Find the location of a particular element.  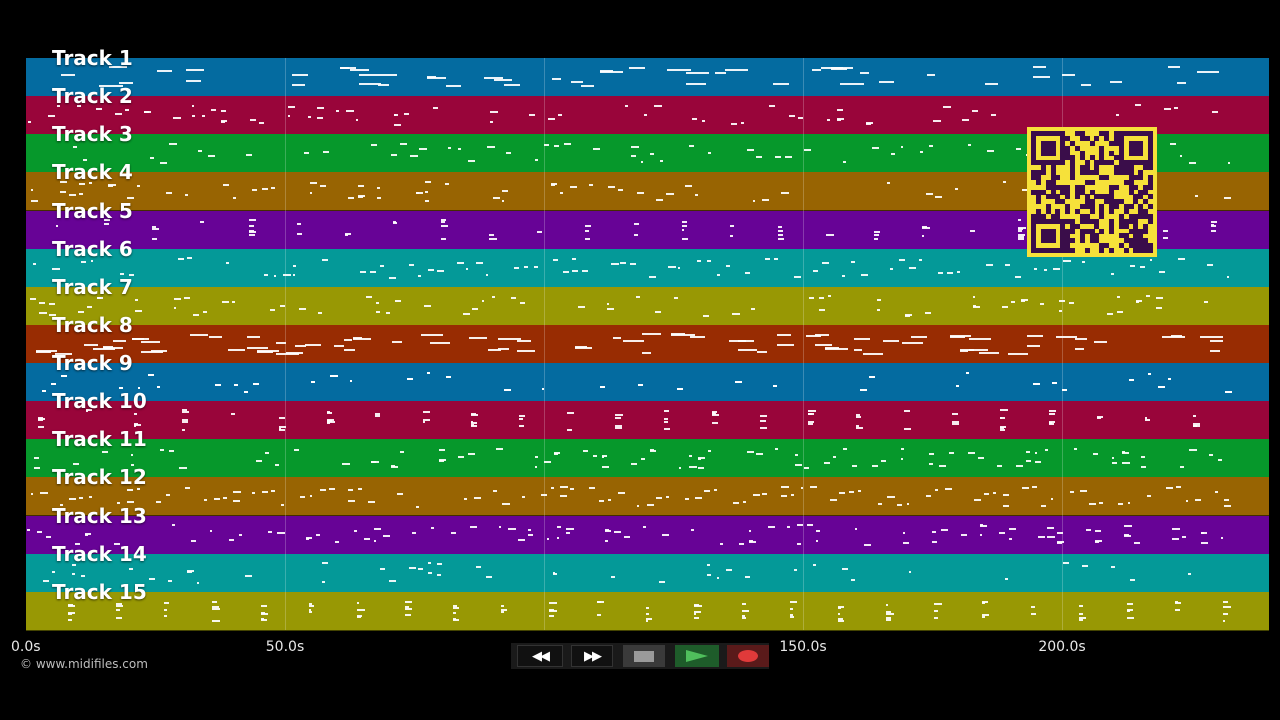

stop-icon is located at coordinates (644, 656).